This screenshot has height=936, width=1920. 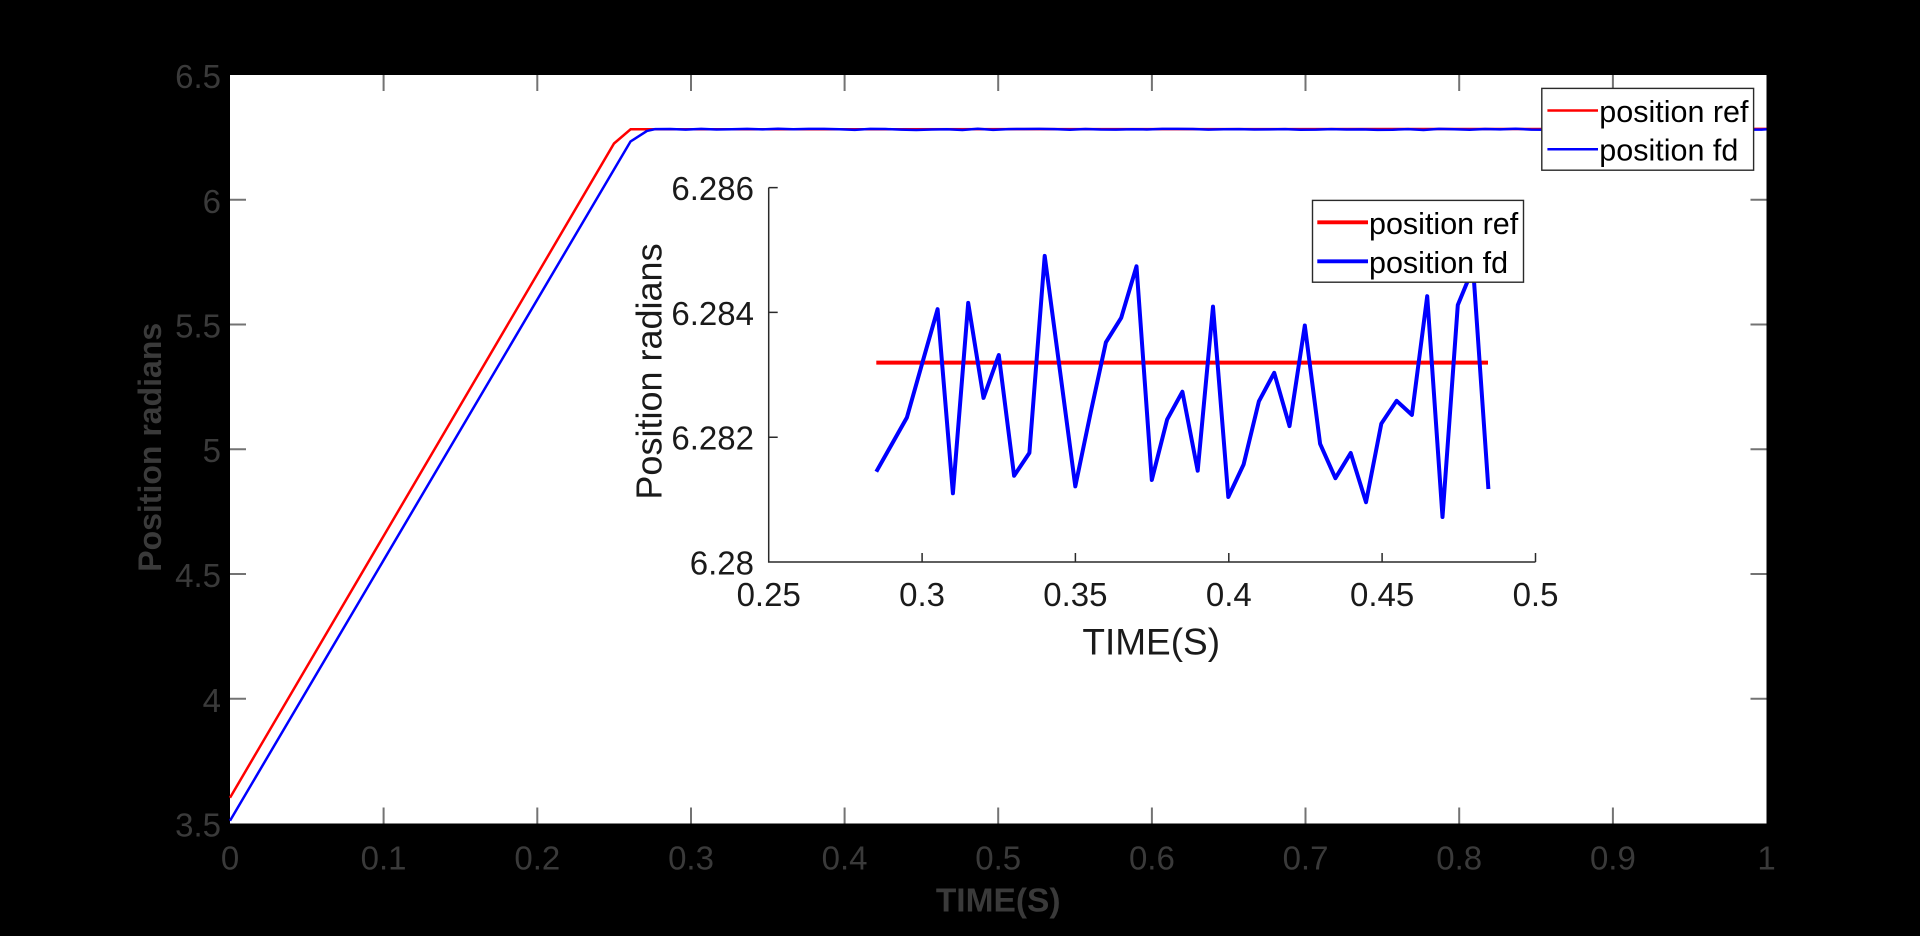 I want to click on svg-text: 0.25, so click(x=769, y=594).